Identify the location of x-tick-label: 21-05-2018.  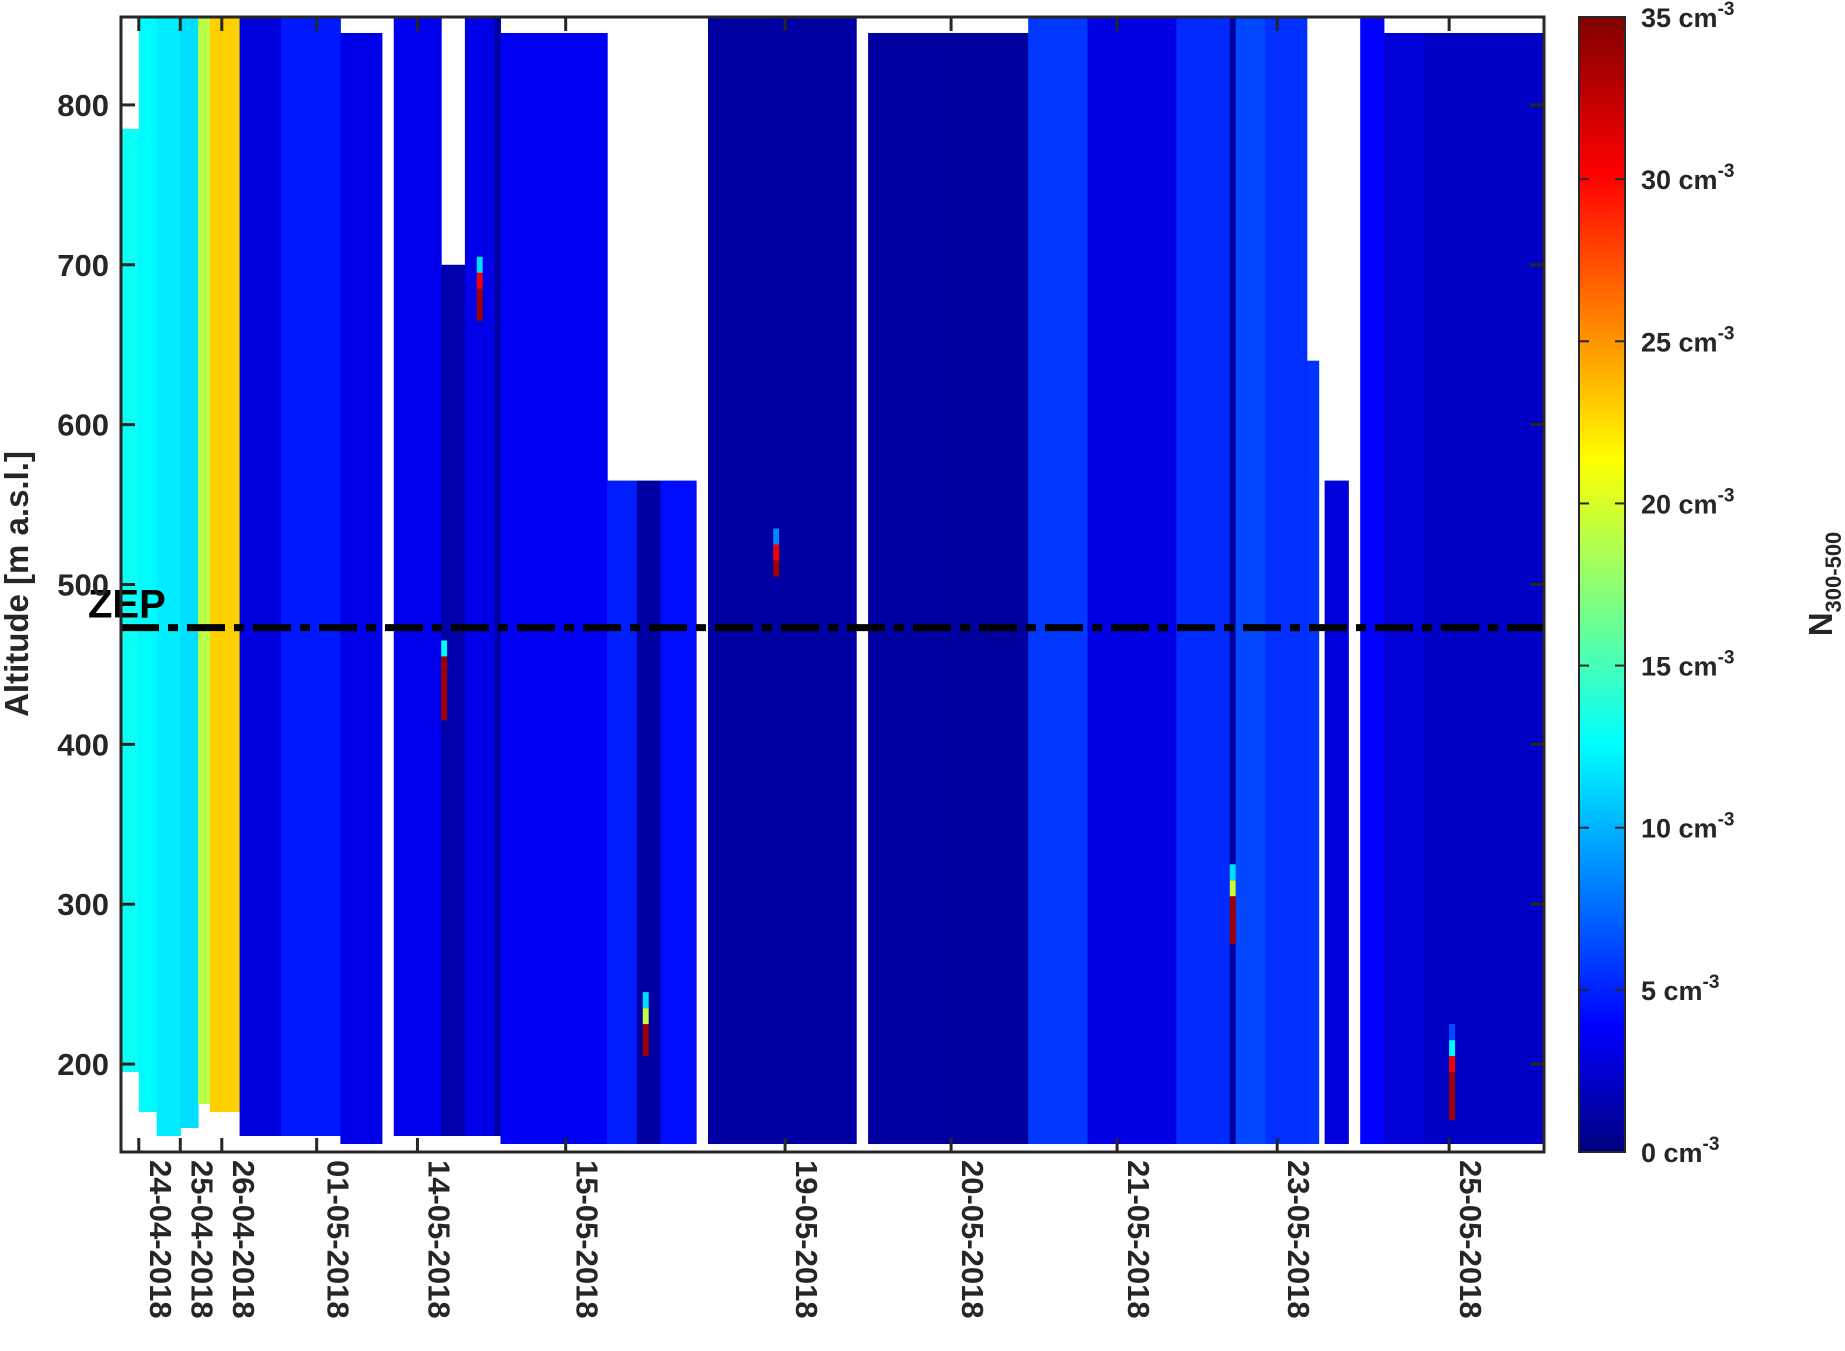
(1138, 1239).